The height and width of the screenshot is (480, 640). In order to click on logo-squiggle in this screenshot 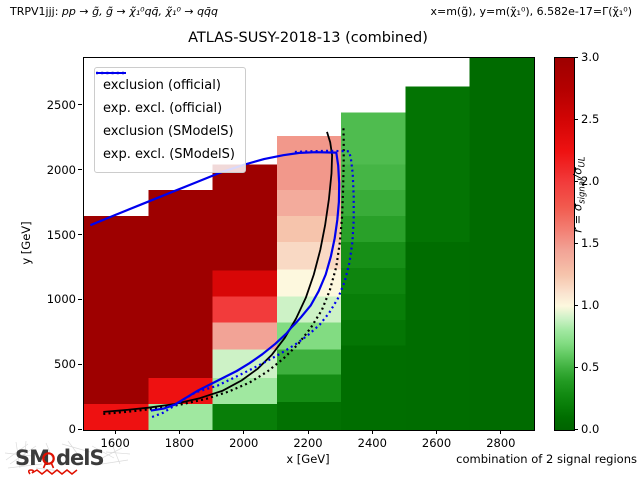, I will do `click(52, 472)`.